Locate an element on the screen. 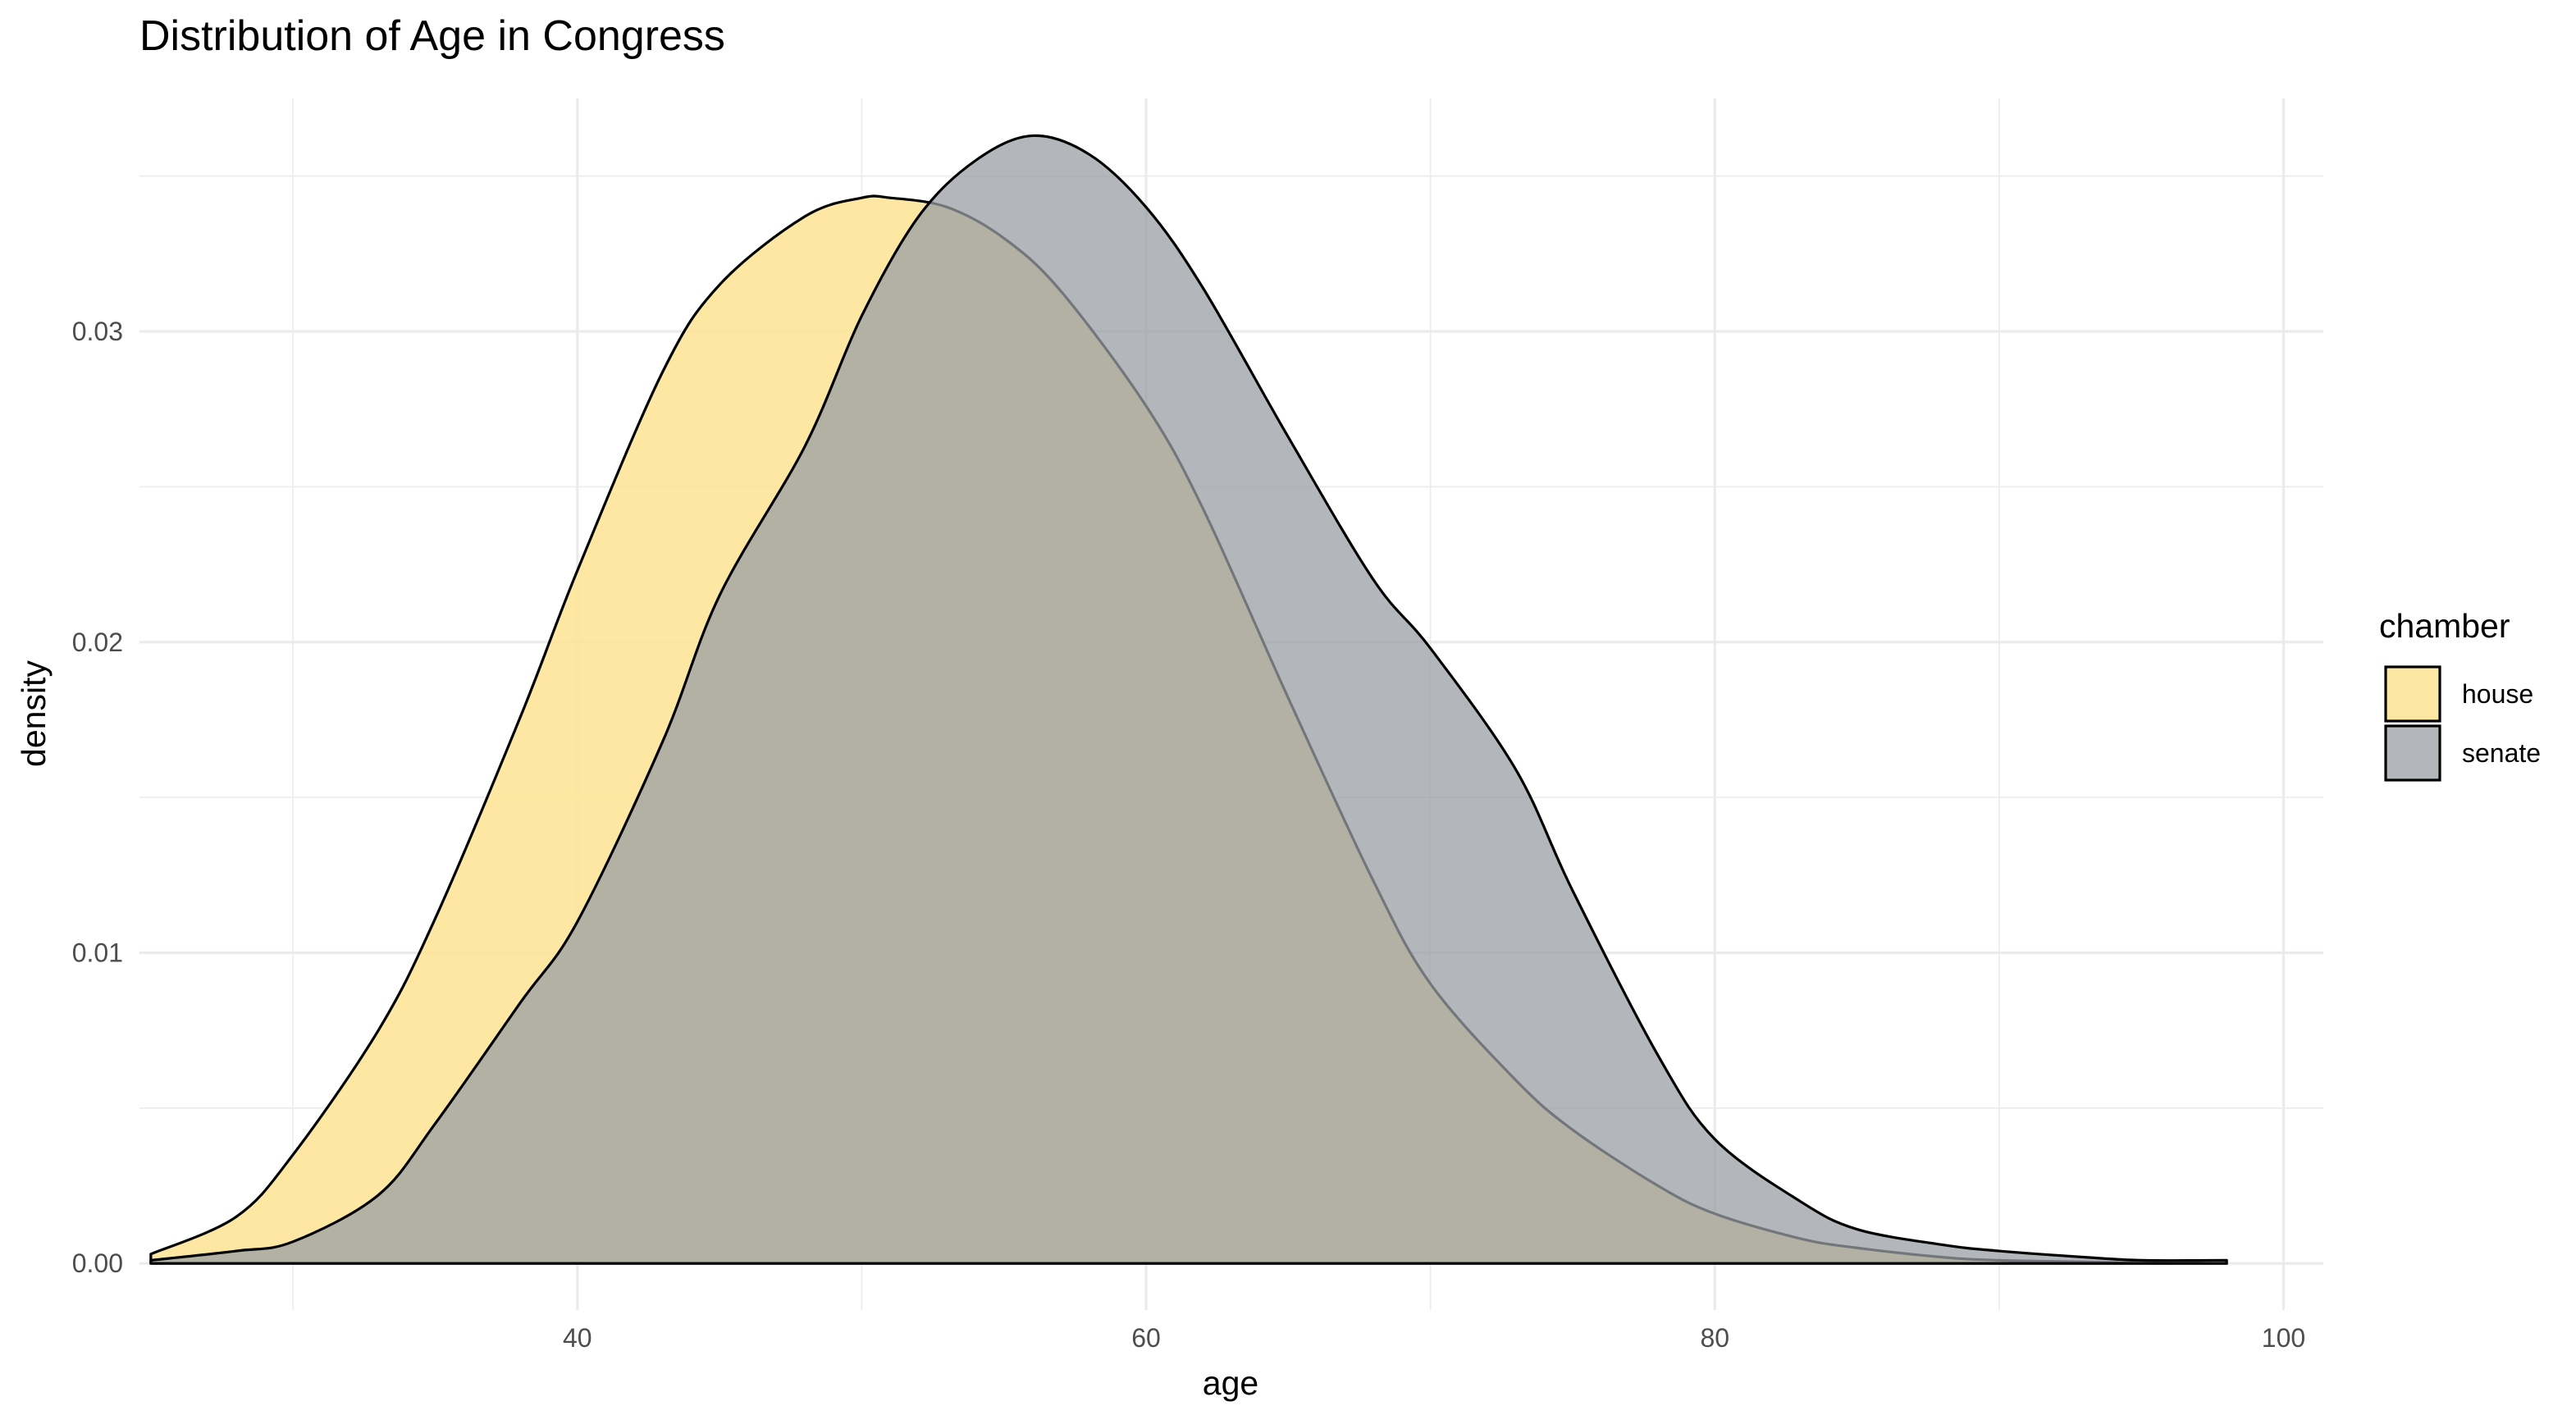 This screenshot has height=1415, width=2576. y-tick-label: 0.03 is located at coordinates (97, 331).